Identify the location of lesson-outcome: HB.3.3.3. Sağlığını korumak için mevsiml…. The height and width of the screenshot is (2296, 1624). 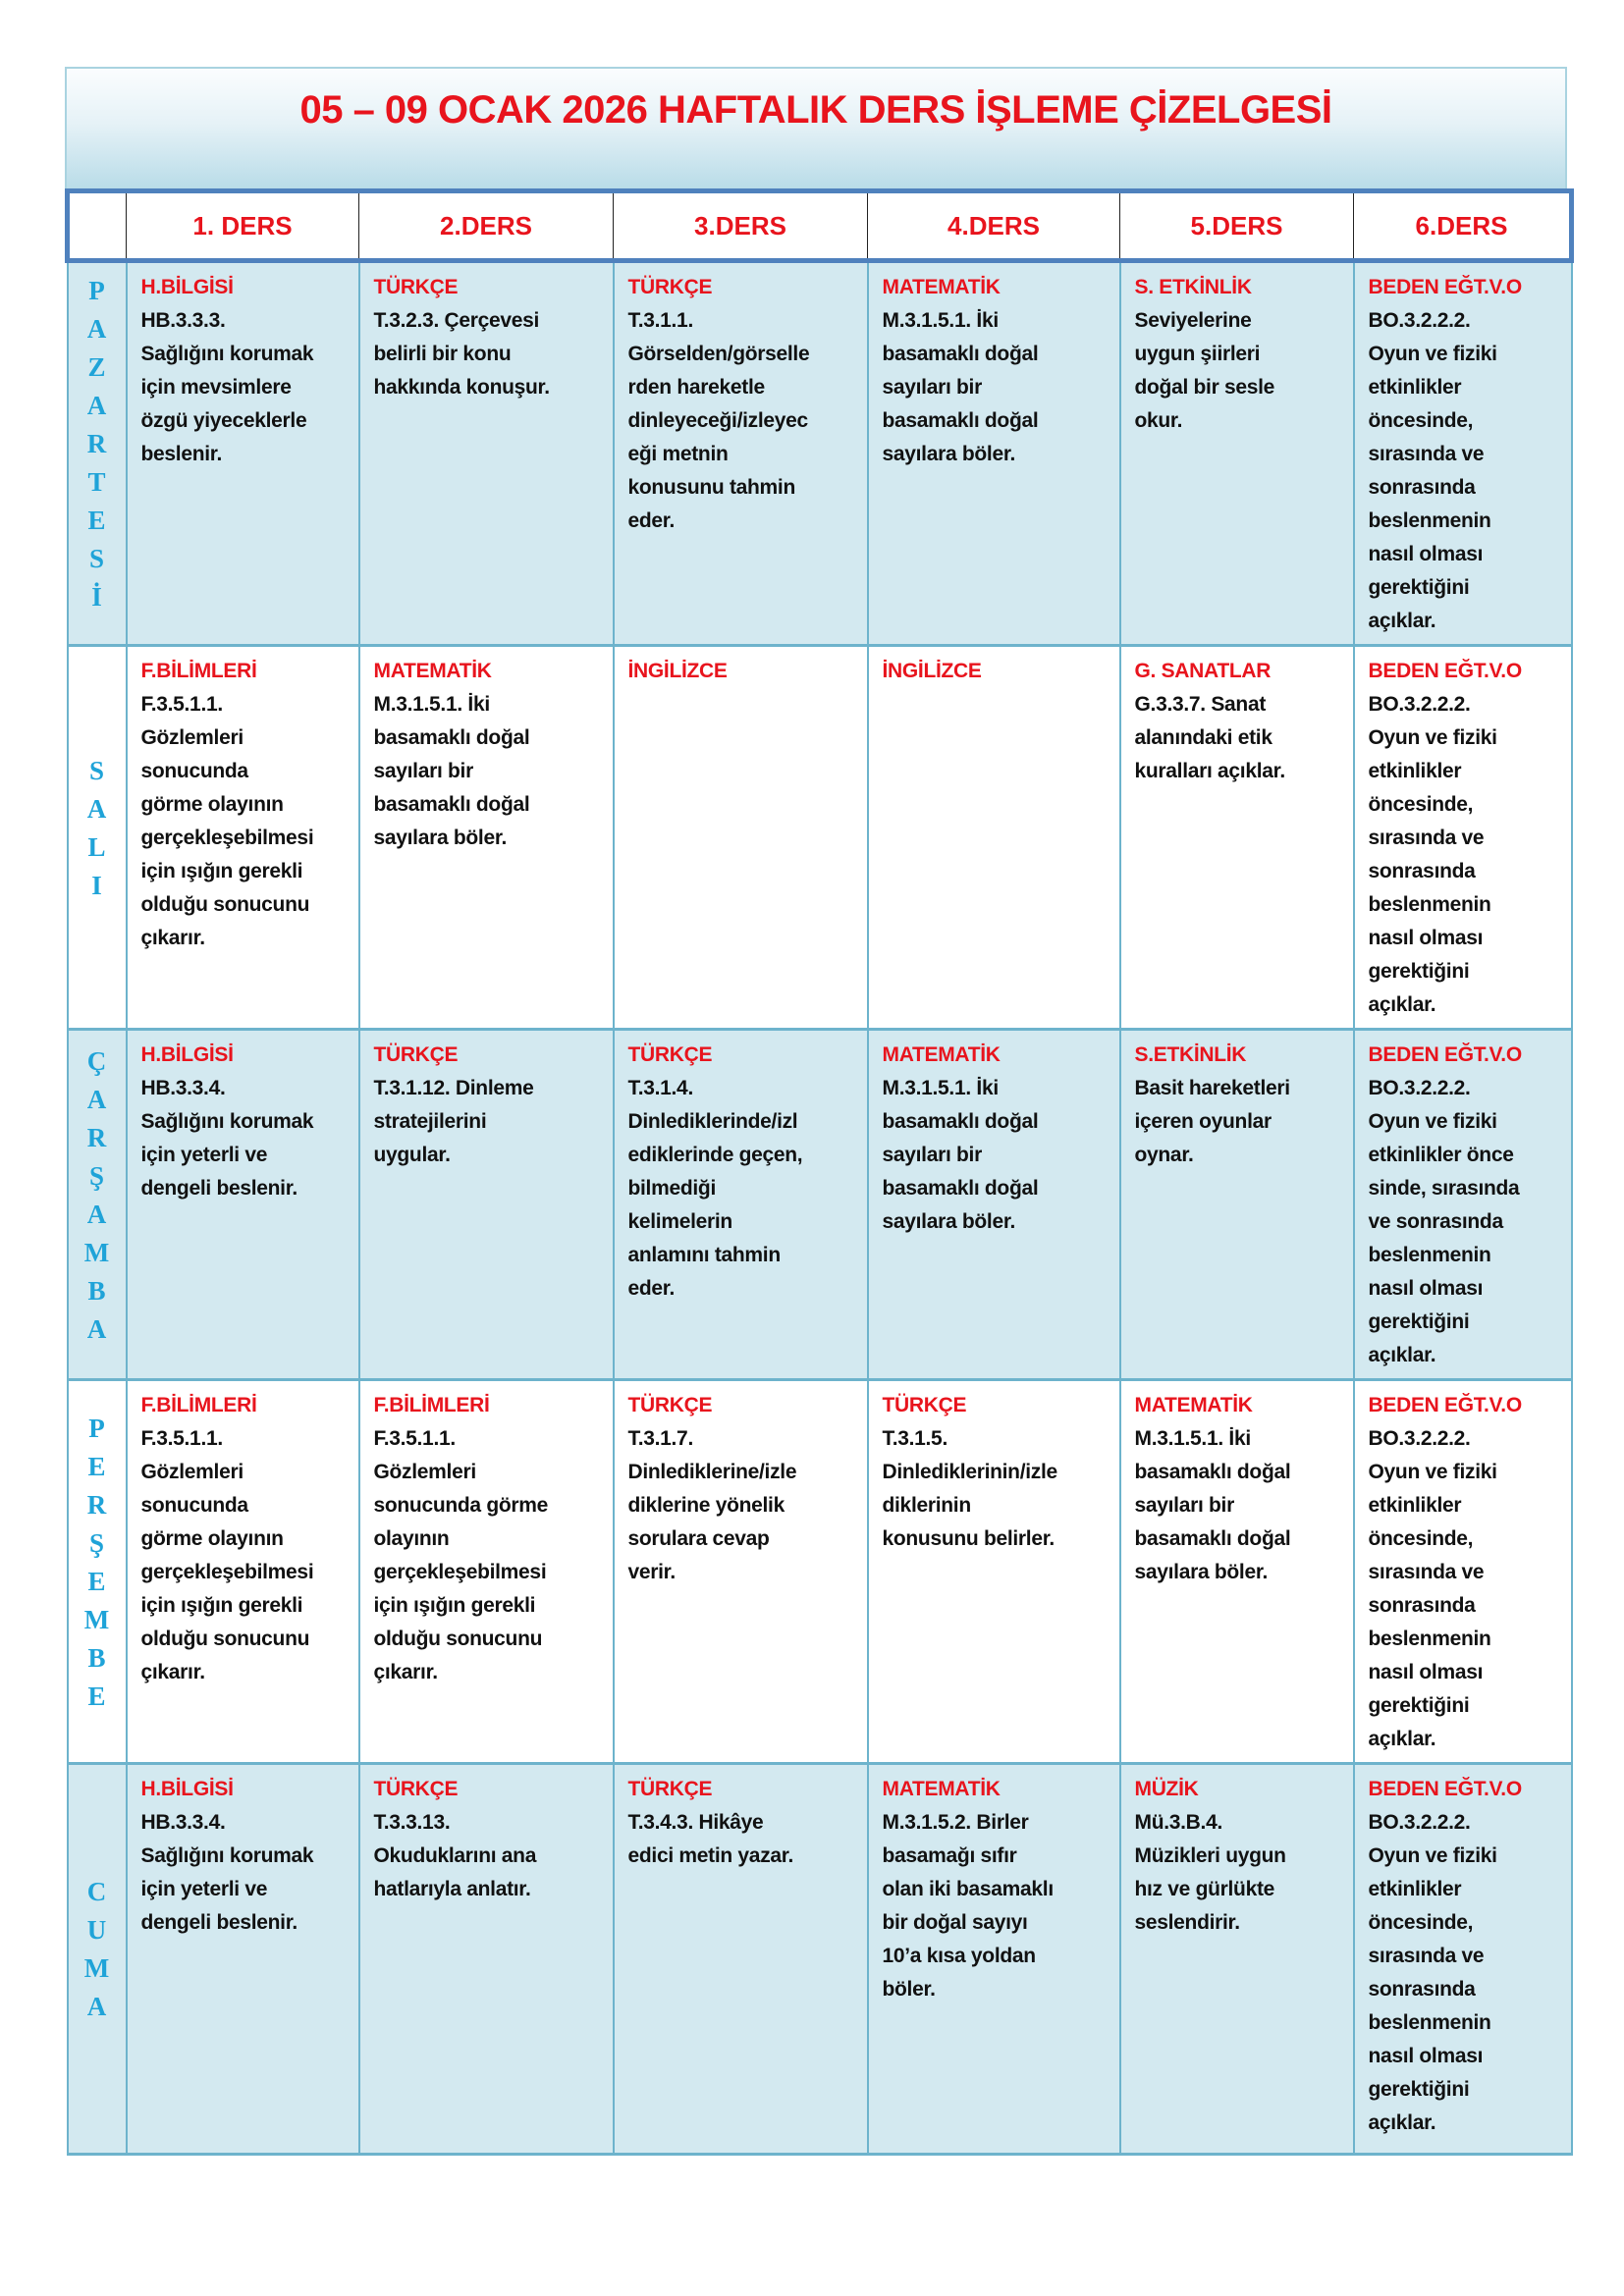
(227, 387).